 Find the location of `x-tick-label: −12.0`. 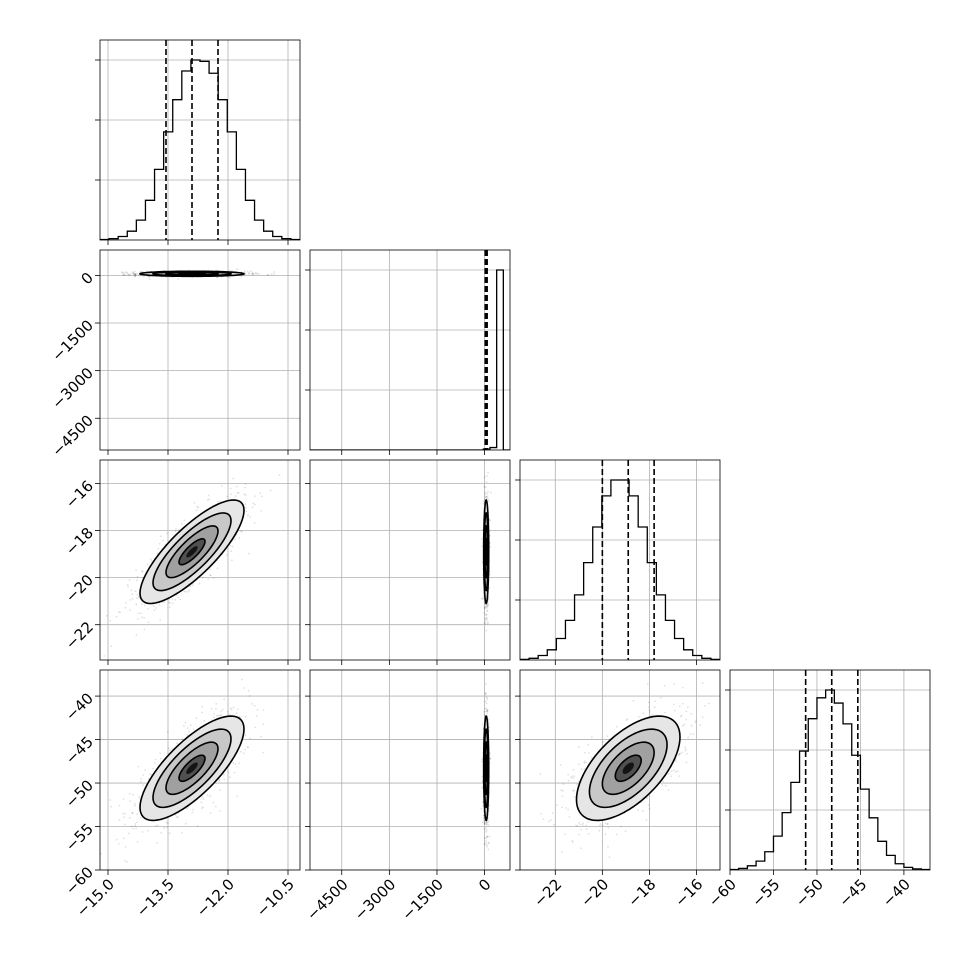

x-tick-label: −12.0 is located at coordinates (215, 897).